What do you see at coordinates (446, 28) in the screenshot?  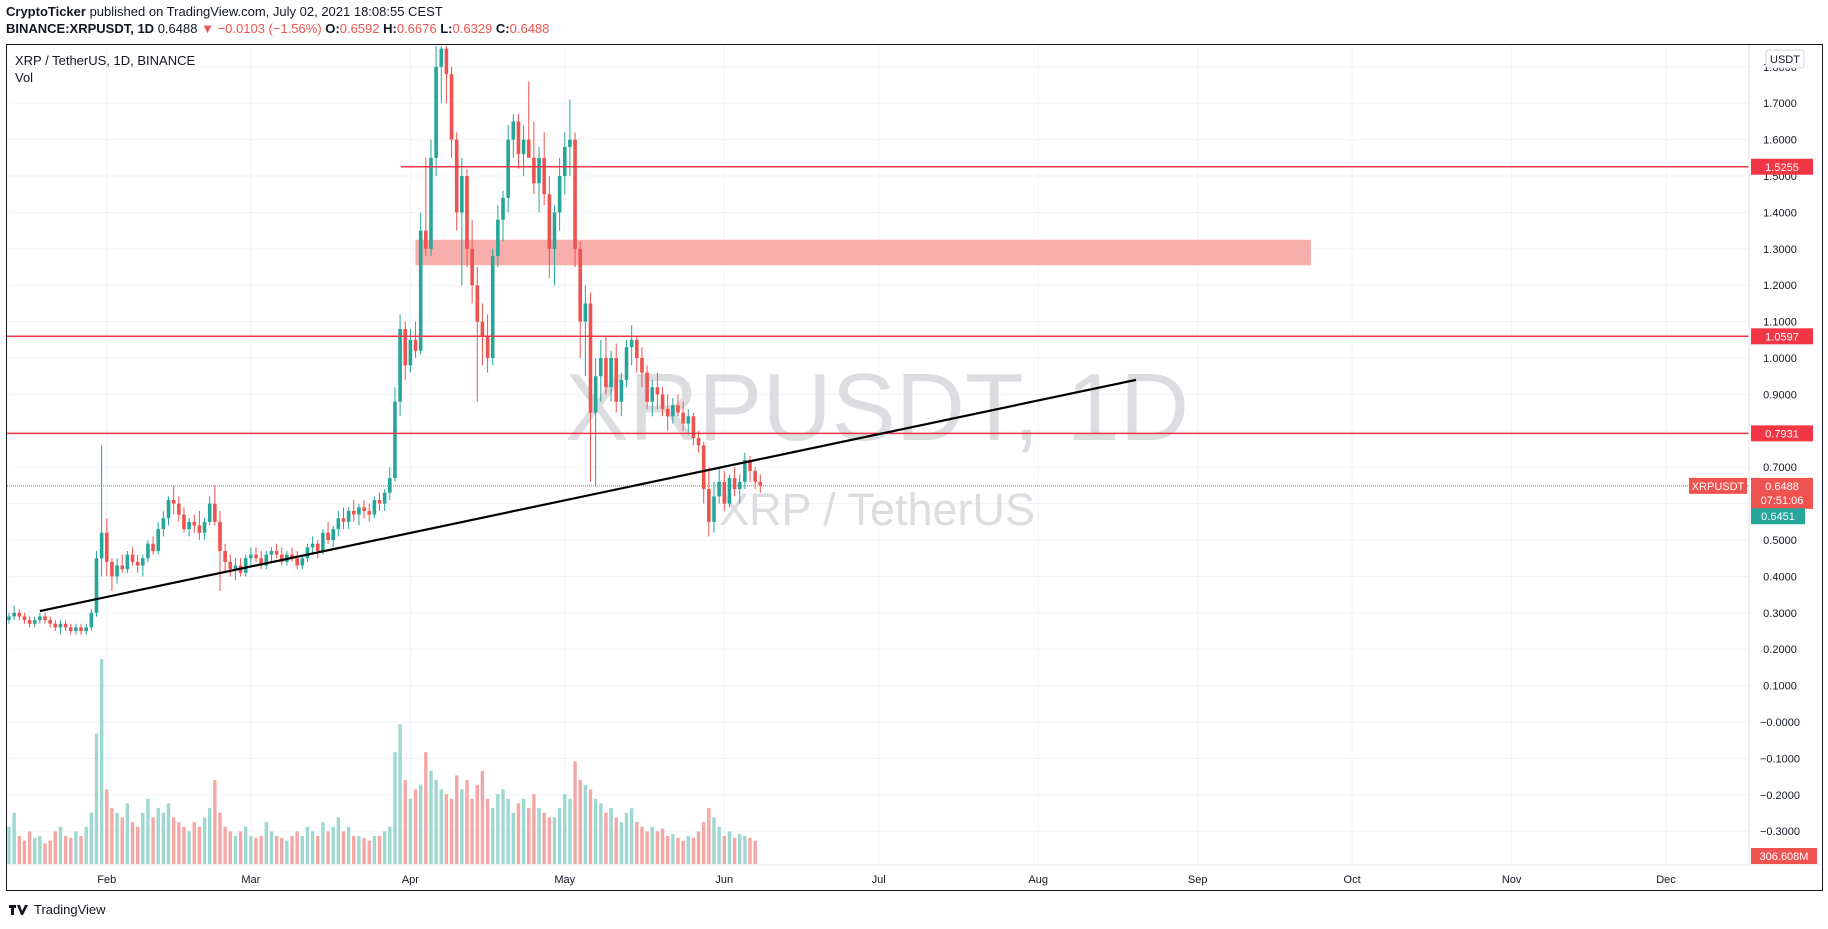 I see `low-label: L:` at bounding box center [446, 28].